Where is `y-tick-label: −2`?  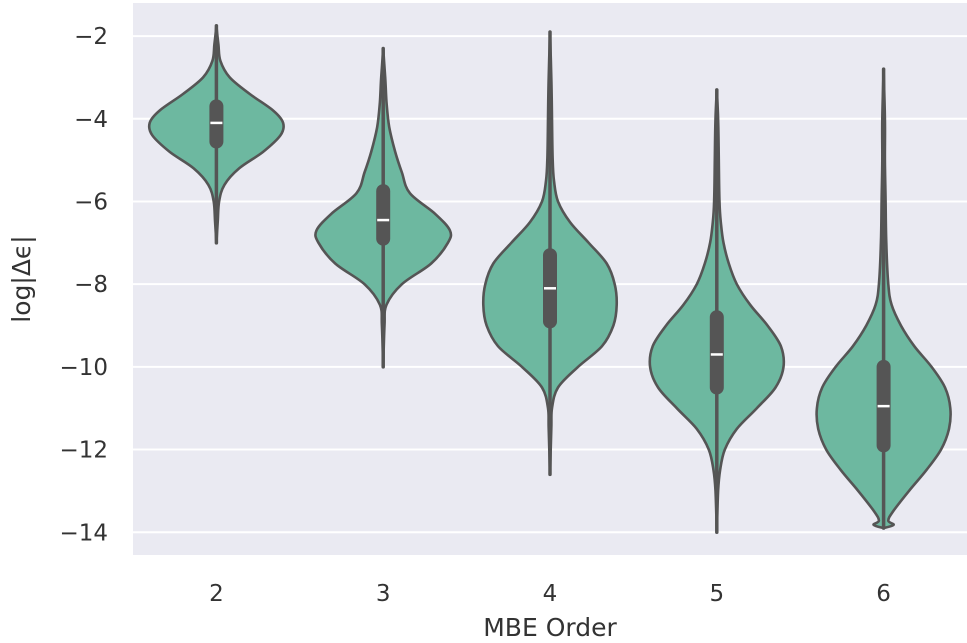
y-tick-label: −2 is located at coordinates (91, 37).